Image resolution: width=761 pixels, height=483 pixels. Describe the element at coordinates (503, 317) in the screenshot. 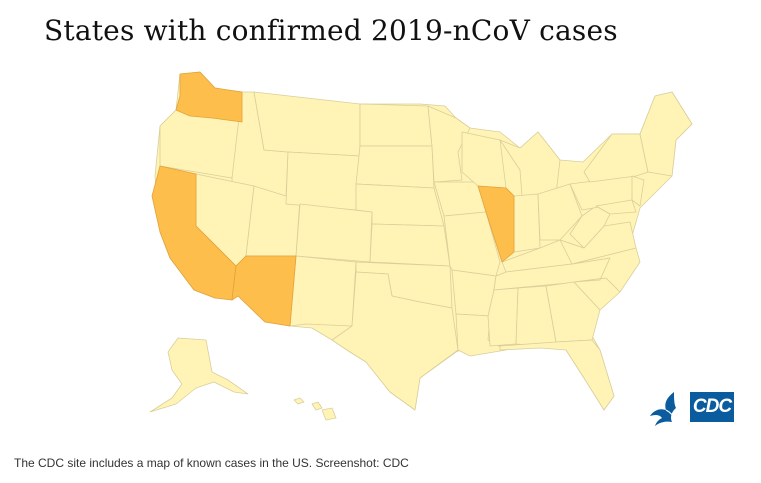

I see `state-mississippi` at that location.